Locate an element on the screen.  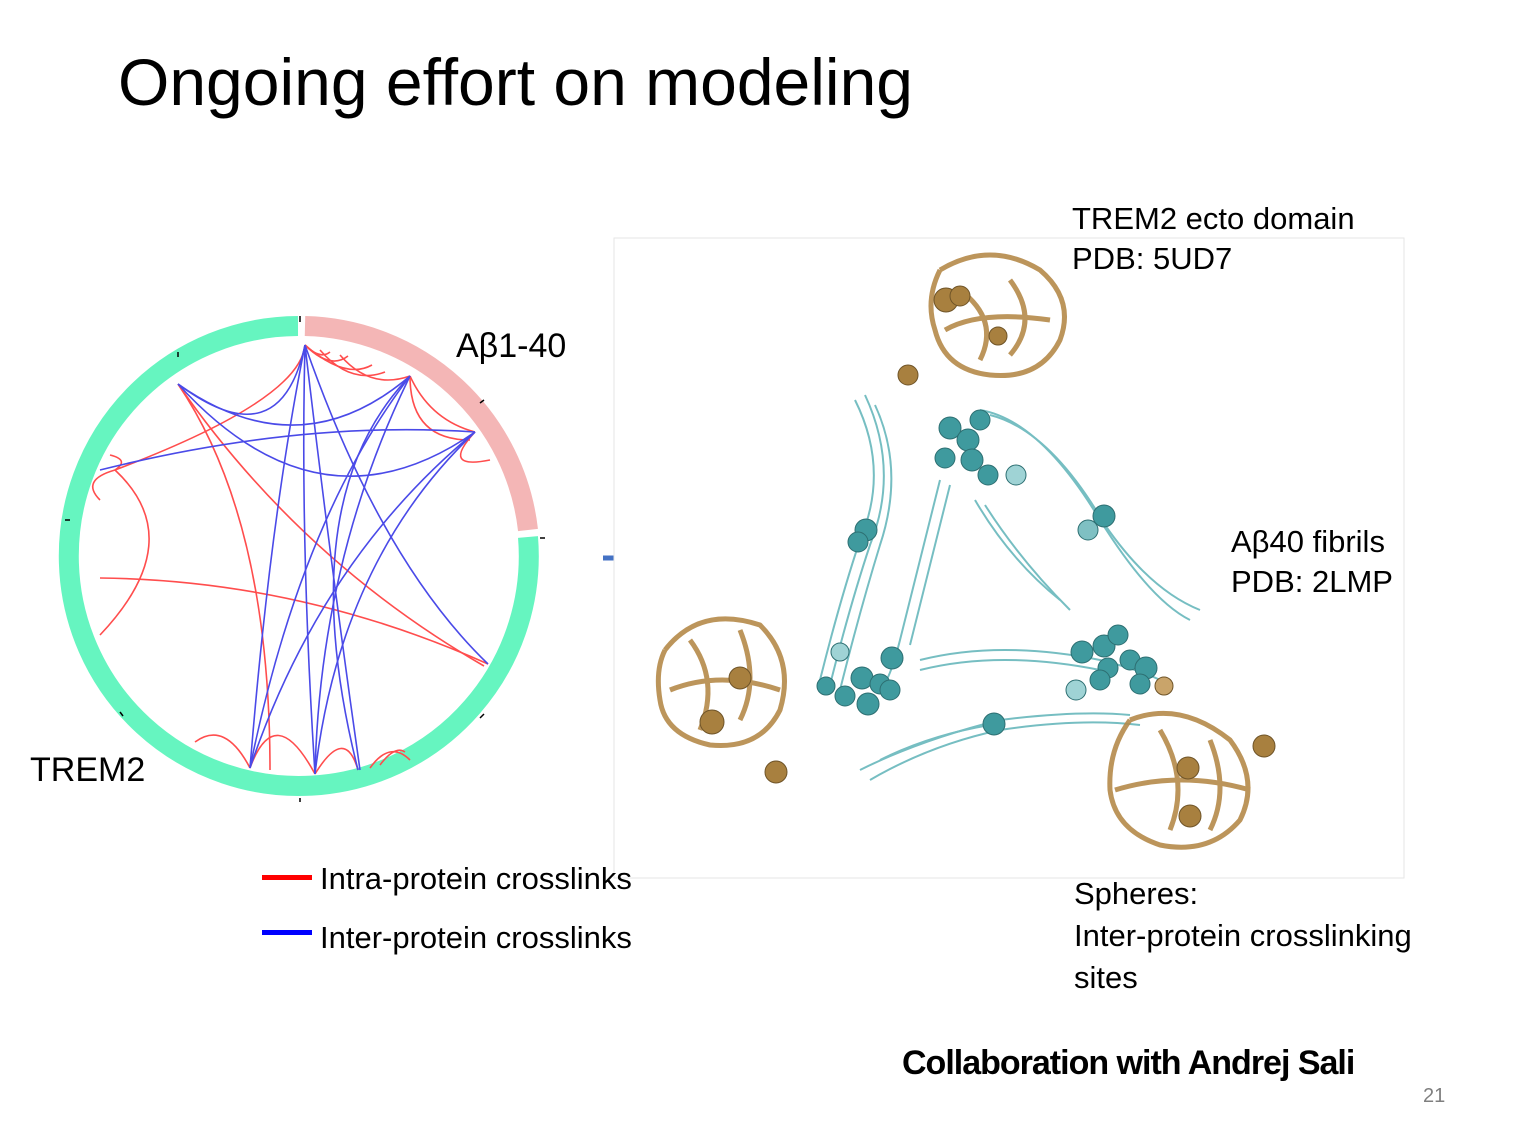
circos-plot is located at coordinates (301, 559).